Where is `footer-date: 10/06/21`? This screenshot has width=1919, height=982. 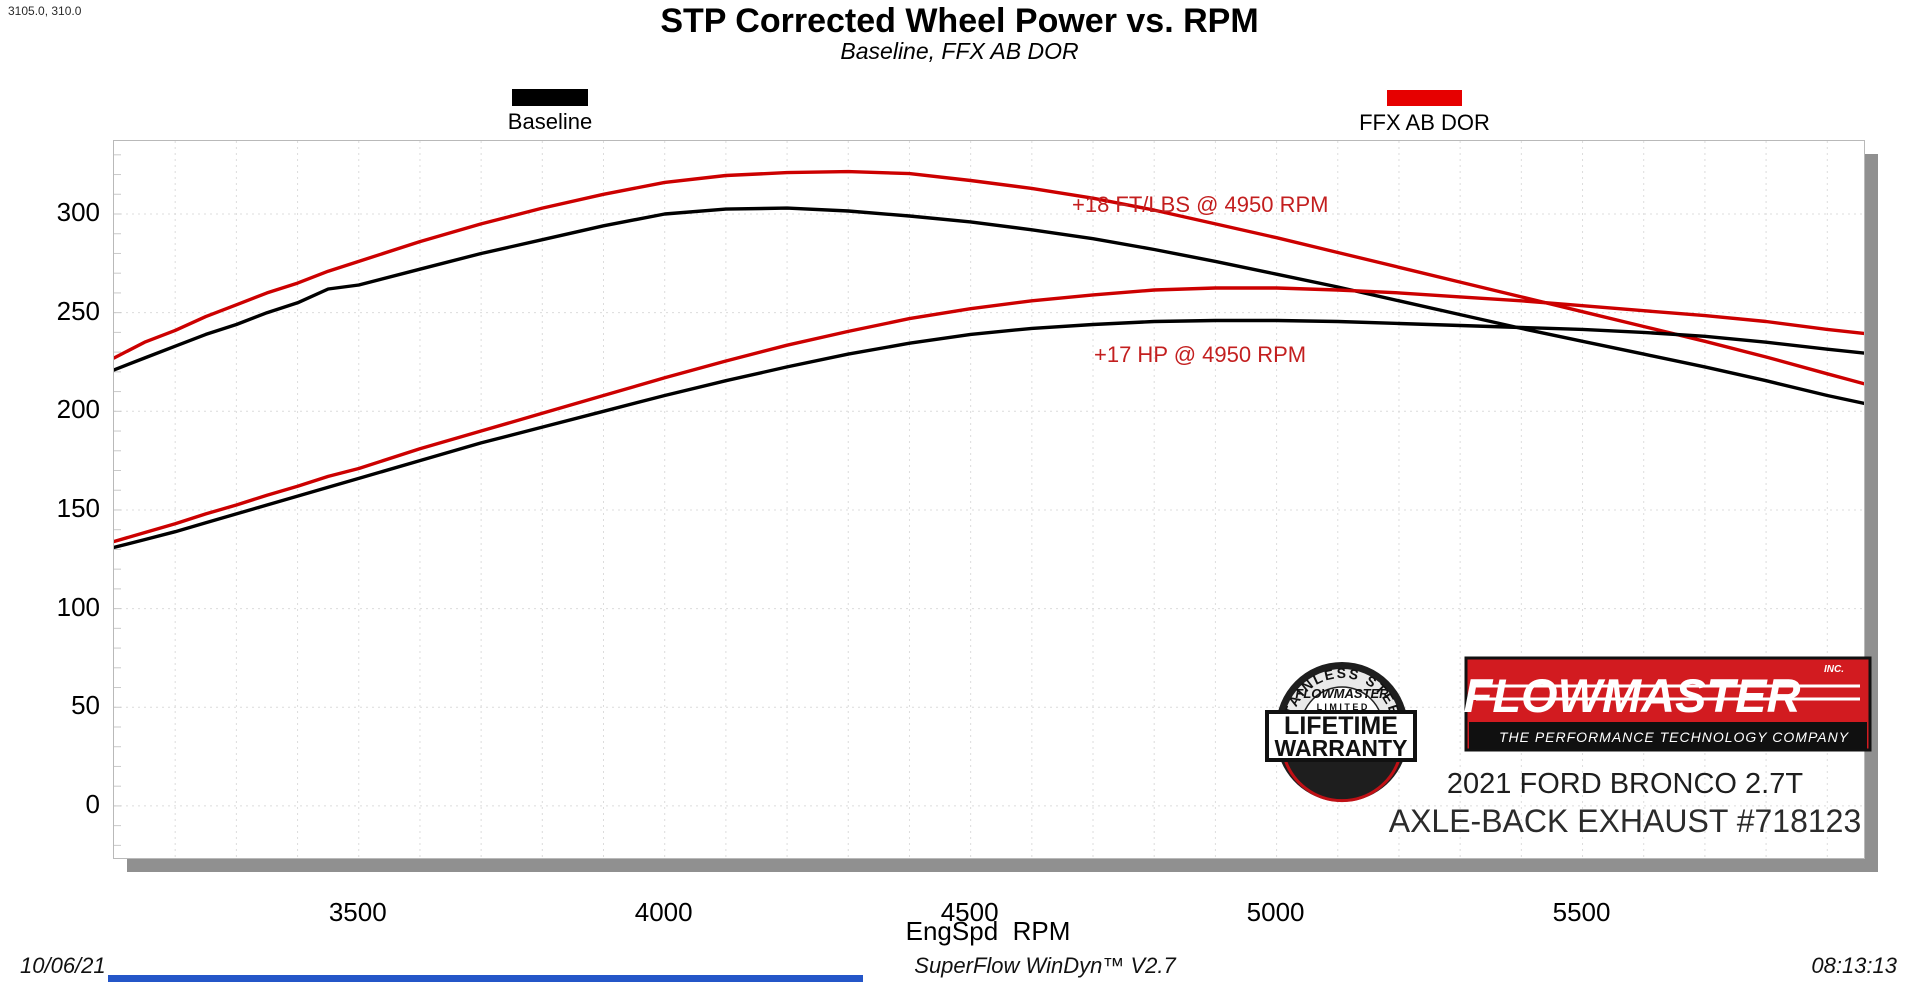 footer-date: 10/06/21 is located at coordinates (63, 965).